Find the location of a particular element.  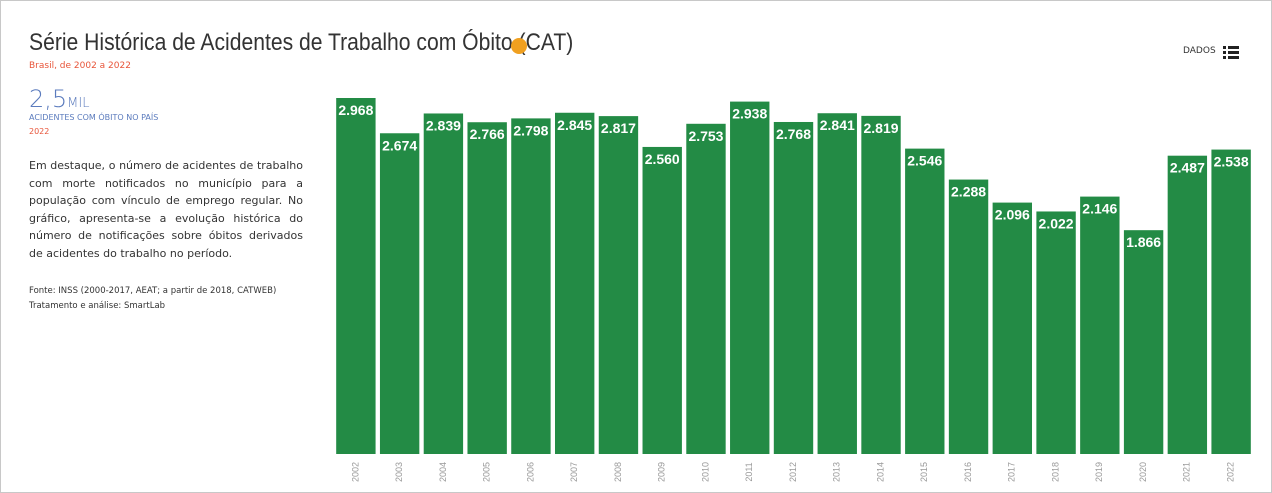

x-tick-label: 2019 is located at coordinates (1099, 472).